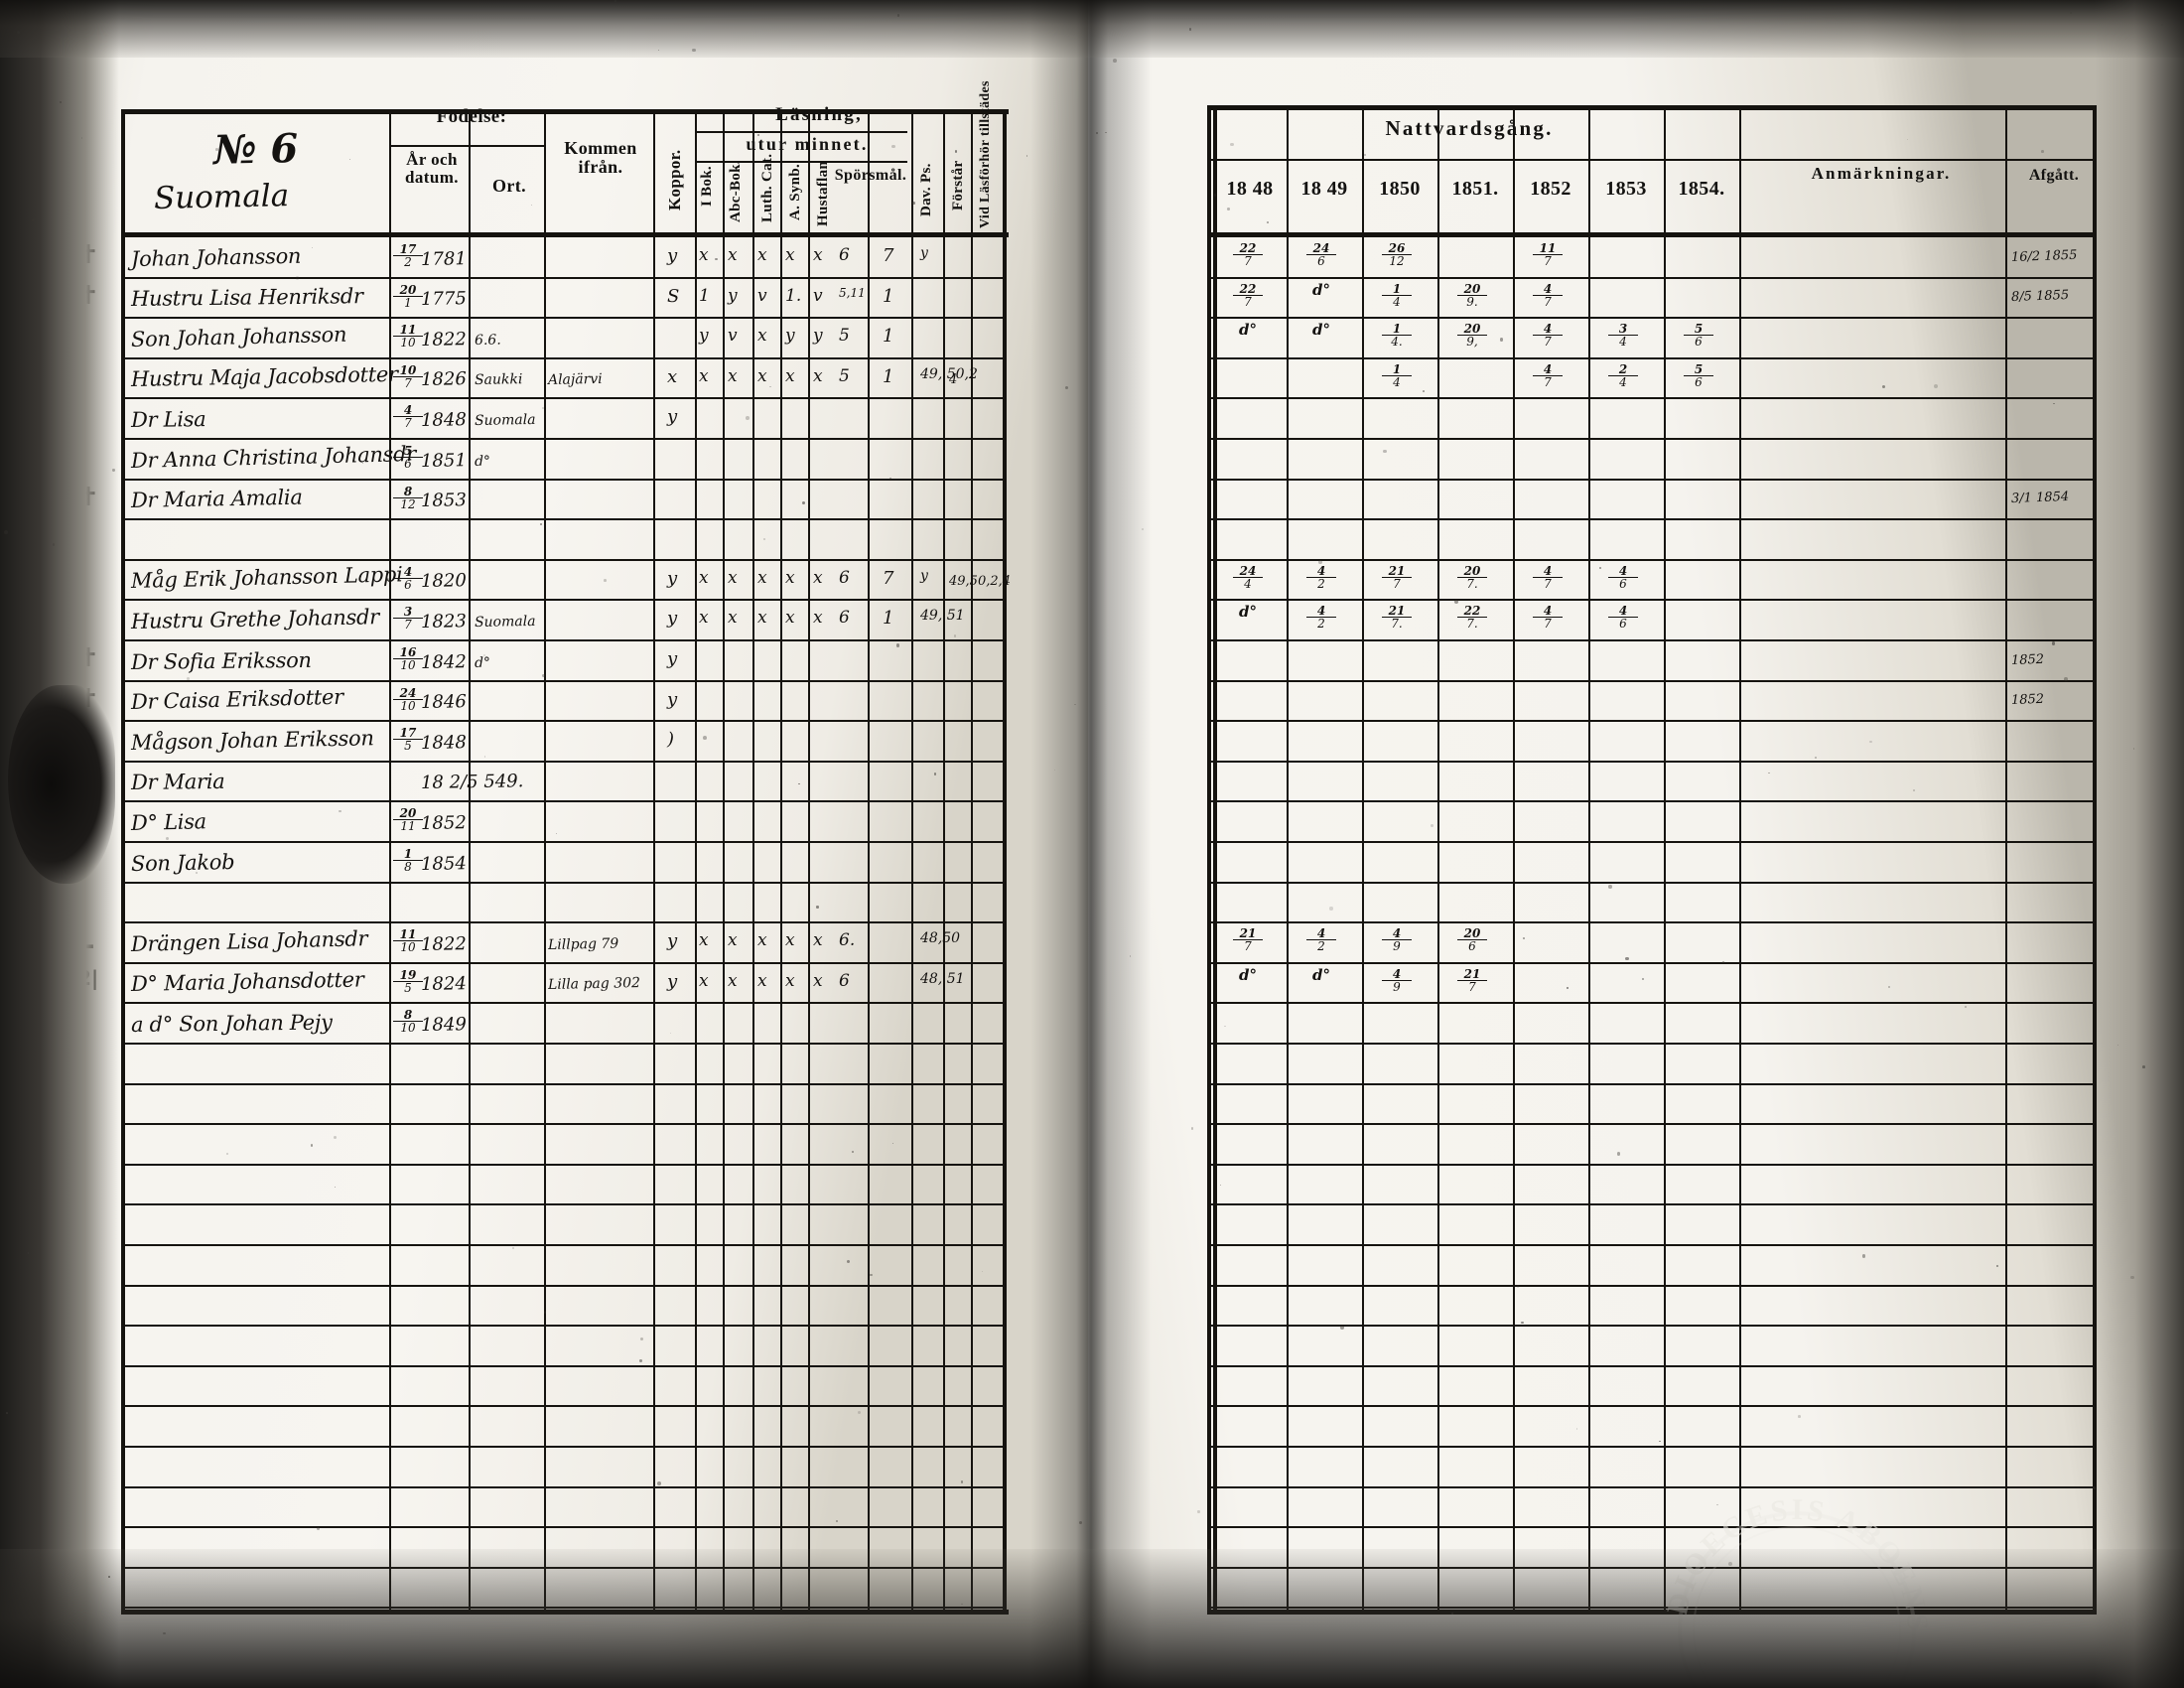 The height and width of the screenshot is (1688, 2184). Describe the element at coordinates (762, 940) in the screenshot. I see `row-reading-17-2: x` at that location.